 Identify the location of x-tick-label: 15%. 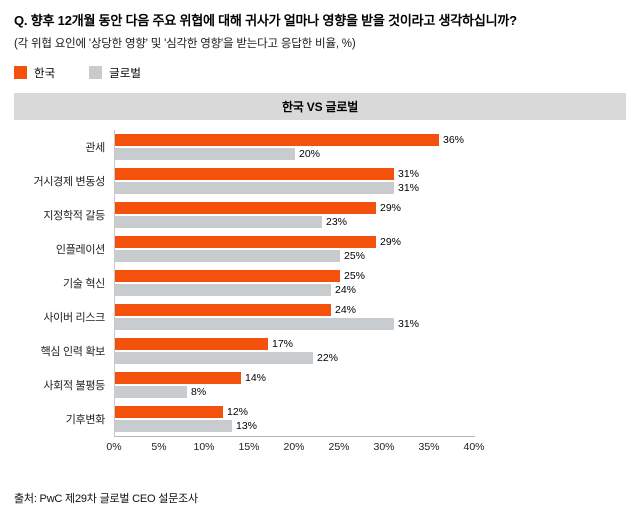
(249, 446).